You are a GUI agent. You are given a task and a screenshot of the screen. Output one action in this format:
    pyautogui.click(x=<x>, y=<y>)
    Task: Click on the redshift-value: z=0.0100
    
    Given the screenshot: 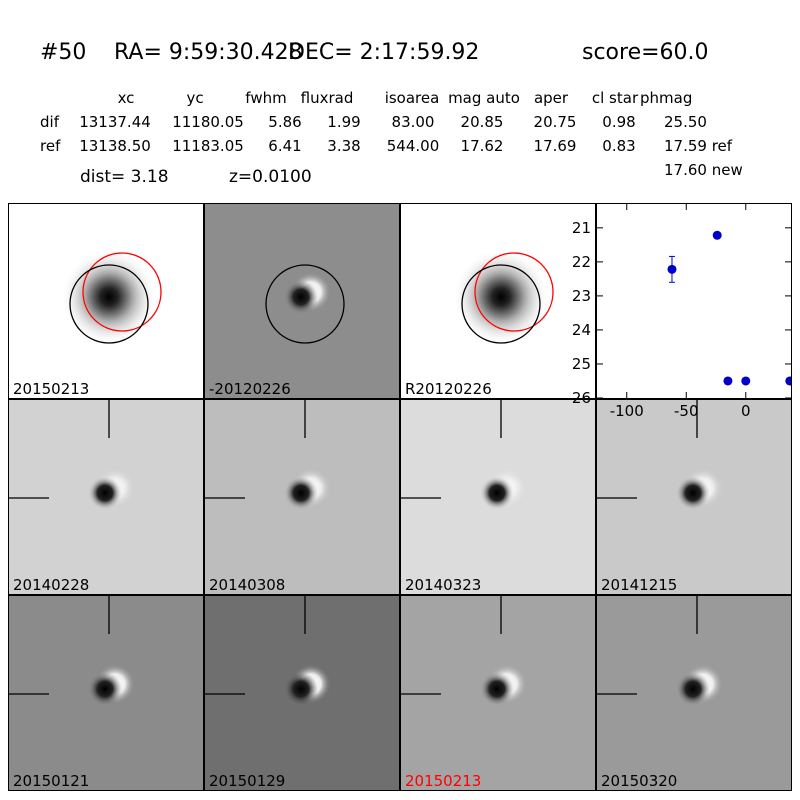 What is the action you would take?
    pyautogui.click(x=270, y=177)
    